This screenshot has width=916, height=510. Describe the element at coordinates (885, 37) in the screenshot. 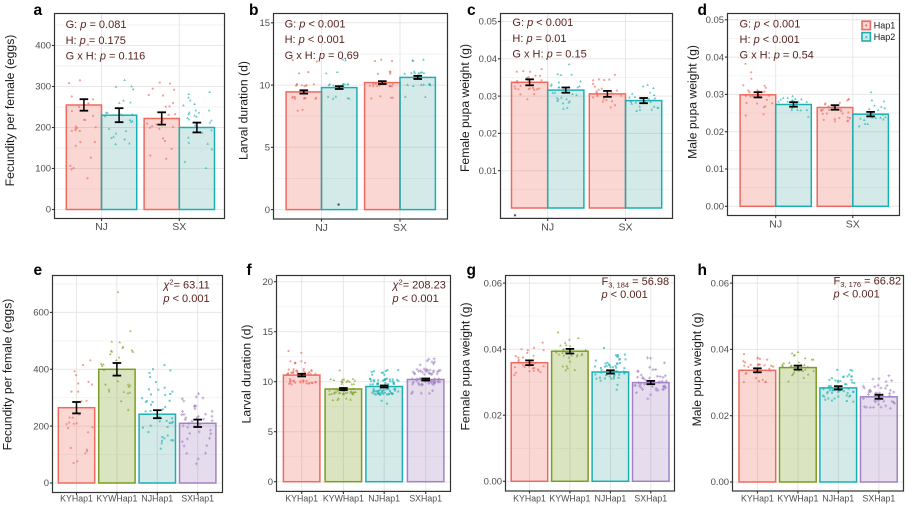

I see `svg-text: Hap2` at that location.